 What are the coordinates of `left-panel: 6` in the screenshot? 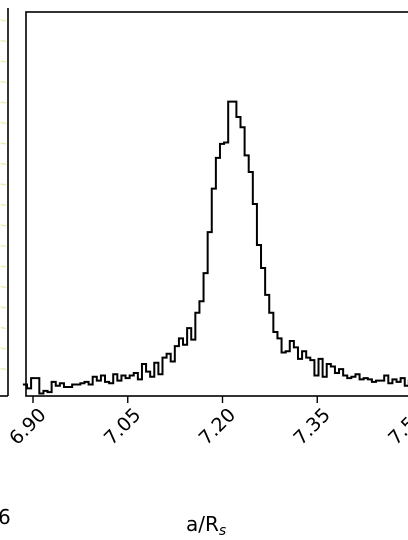 It's located at (5, 268).